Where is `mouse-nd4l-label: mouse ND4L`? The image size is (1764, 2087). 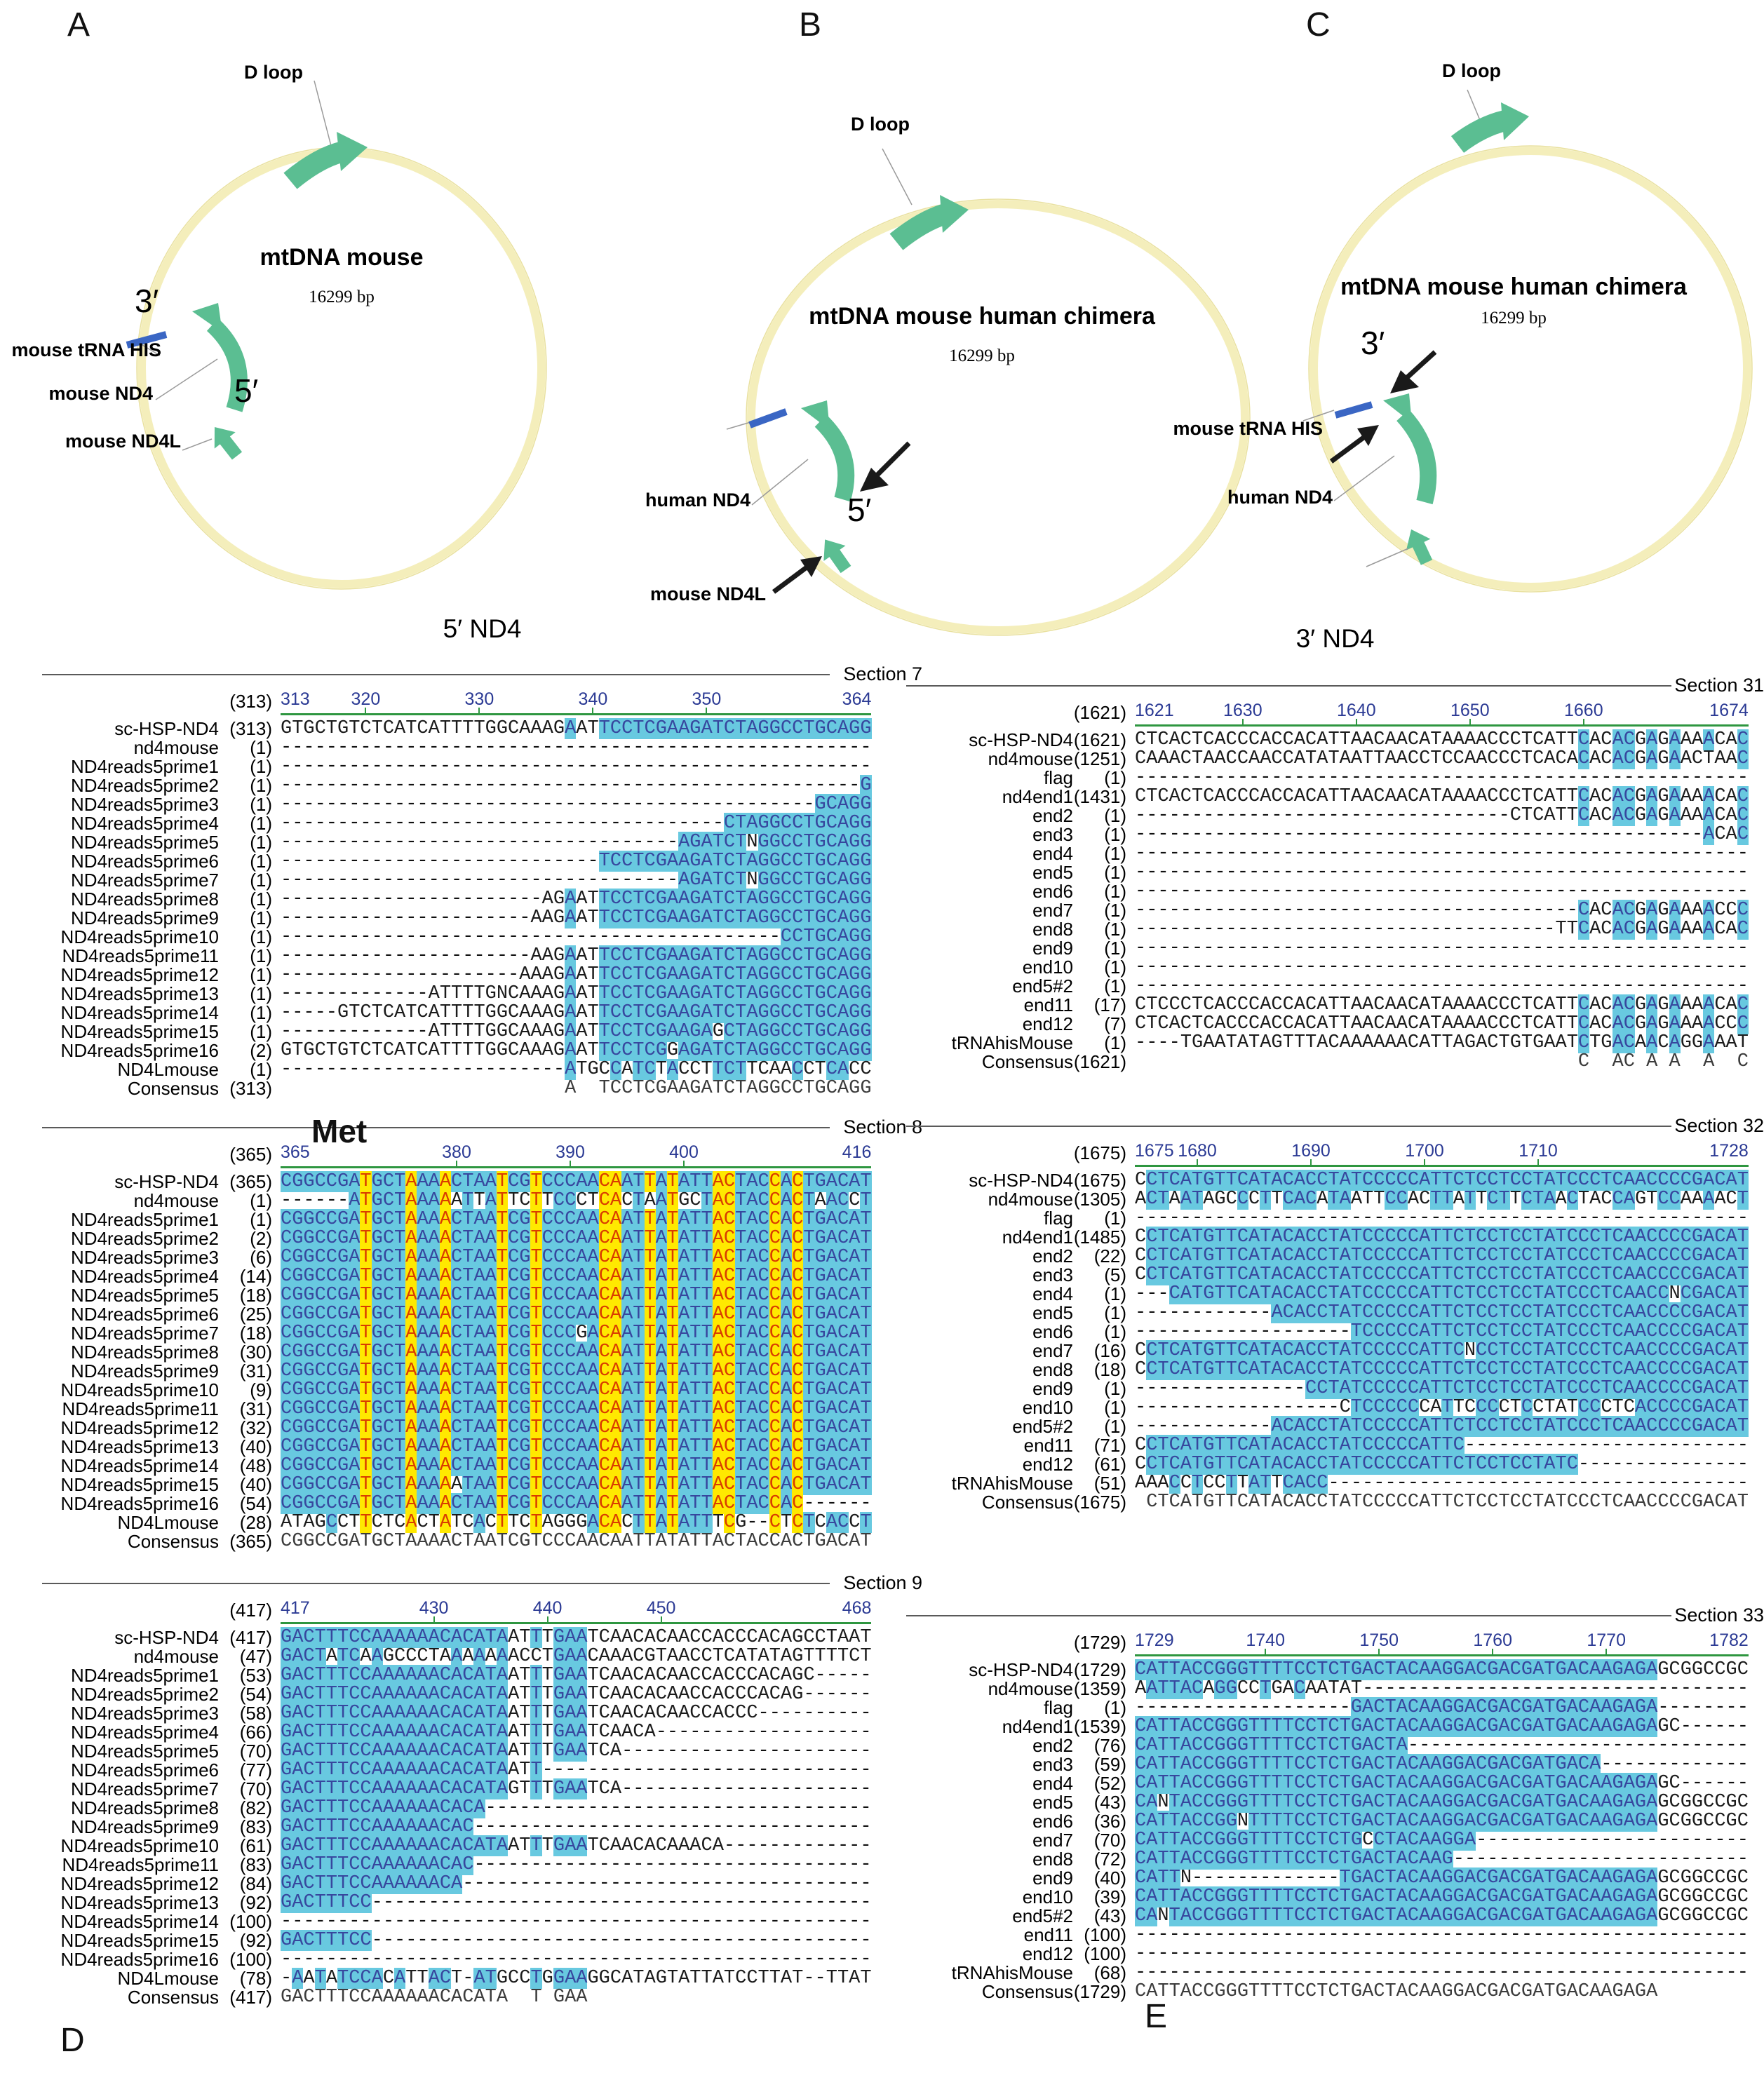 mouse-nd4l-label: mouse ND4L is located at coordinates (707, 594).